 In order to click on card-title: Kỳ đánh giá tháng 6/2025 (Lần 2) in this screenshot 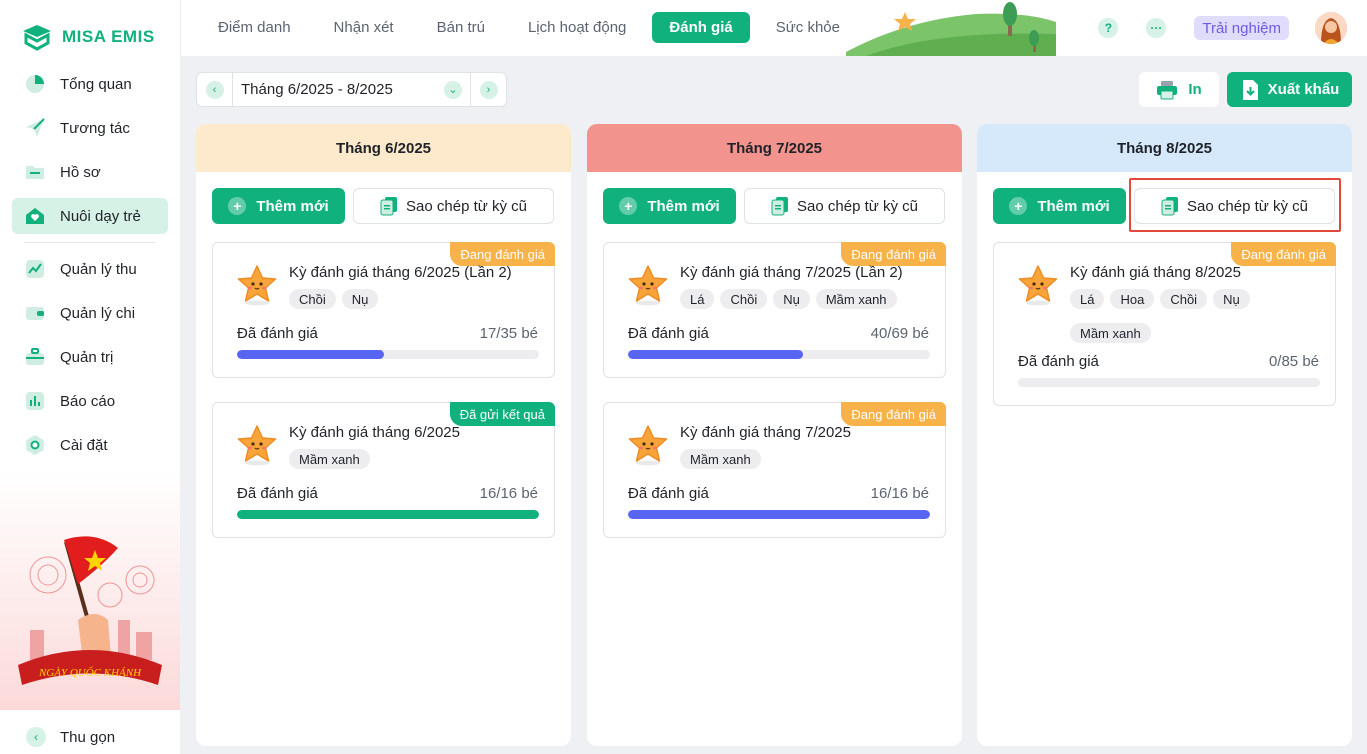, I will do `click(400, 272)`.